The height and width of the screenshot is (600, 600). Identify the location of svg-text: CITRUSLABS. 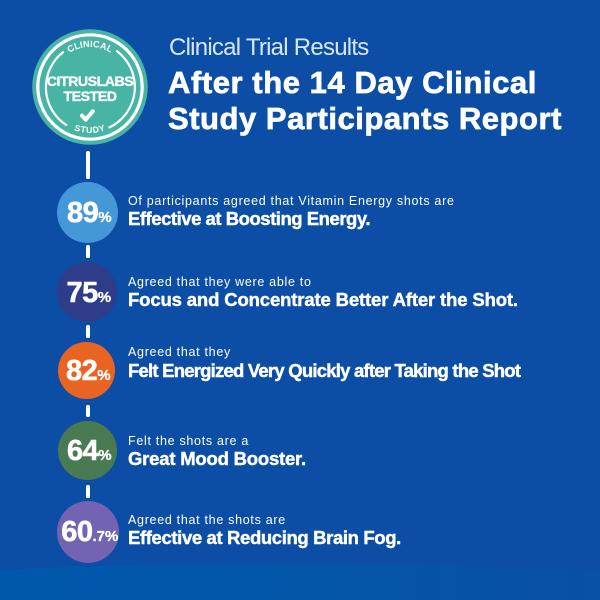
(90, 82).